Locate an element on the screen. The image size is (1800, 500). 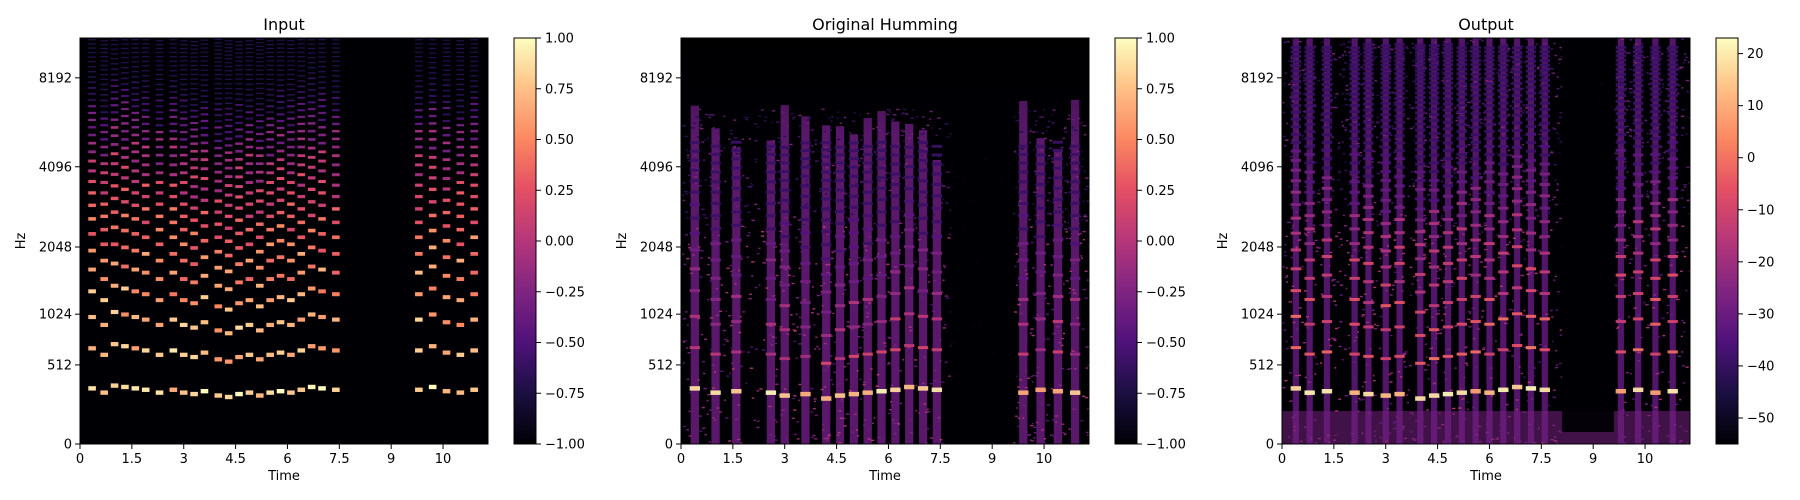
colorbar-tick-label: −0.50 is located at coordinates (565, 343).